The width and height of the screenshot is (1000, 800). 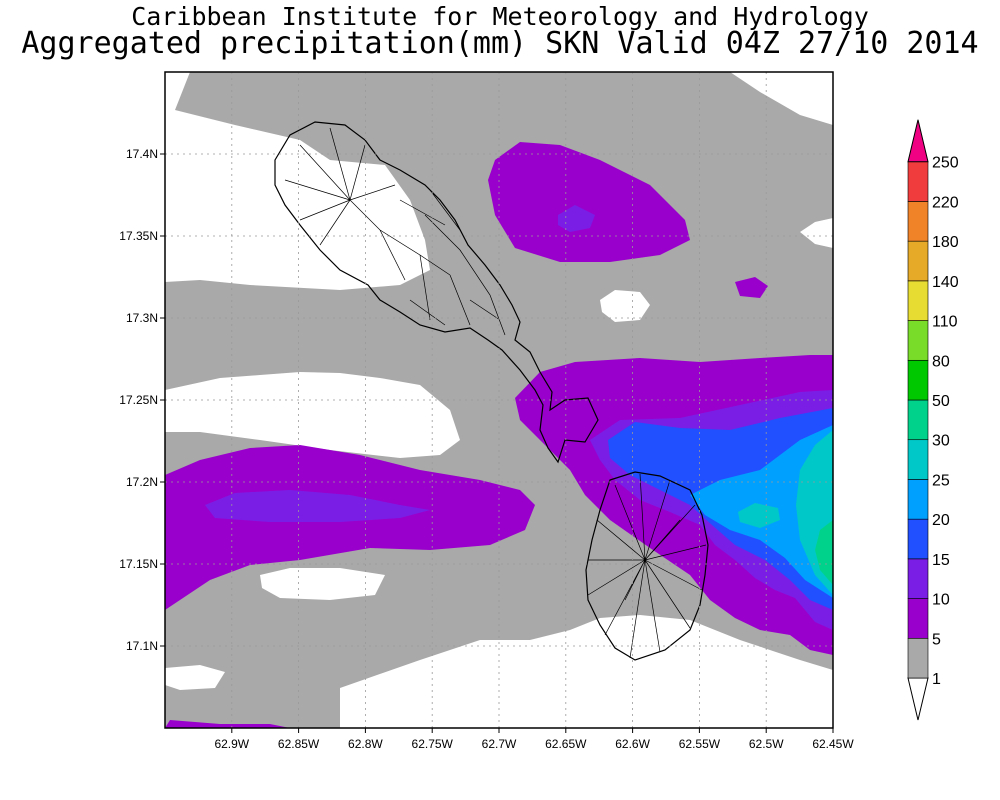 What do you see at coordinates (945, 242) in the screenshot?
I see `colorbar-label: 180` at bounding box center [945, 242].